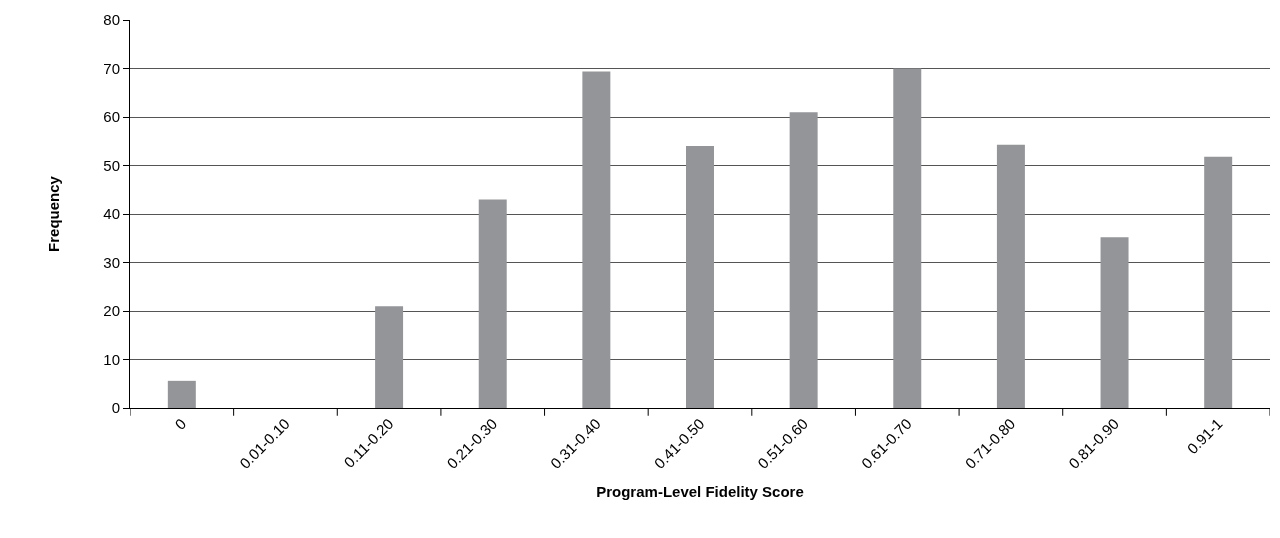  I want to click on x-tick-label: 0, so click(180, 423).